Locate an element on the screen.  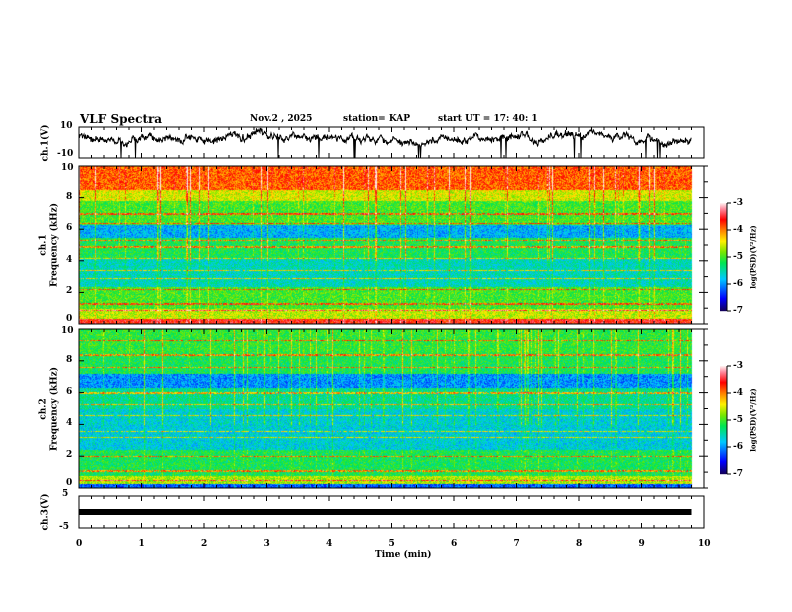
y-tick-label: 10 is located at coordinates (66, 126).